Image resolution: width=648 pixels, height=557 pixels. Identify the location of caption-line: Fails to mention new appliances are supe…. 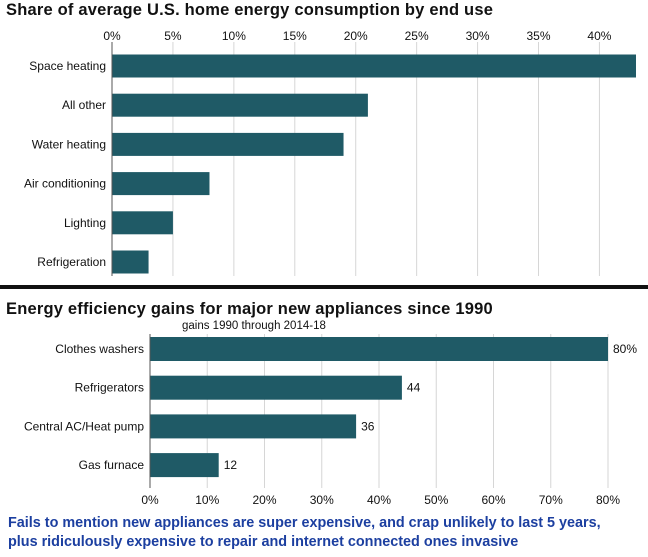
(304, 523).